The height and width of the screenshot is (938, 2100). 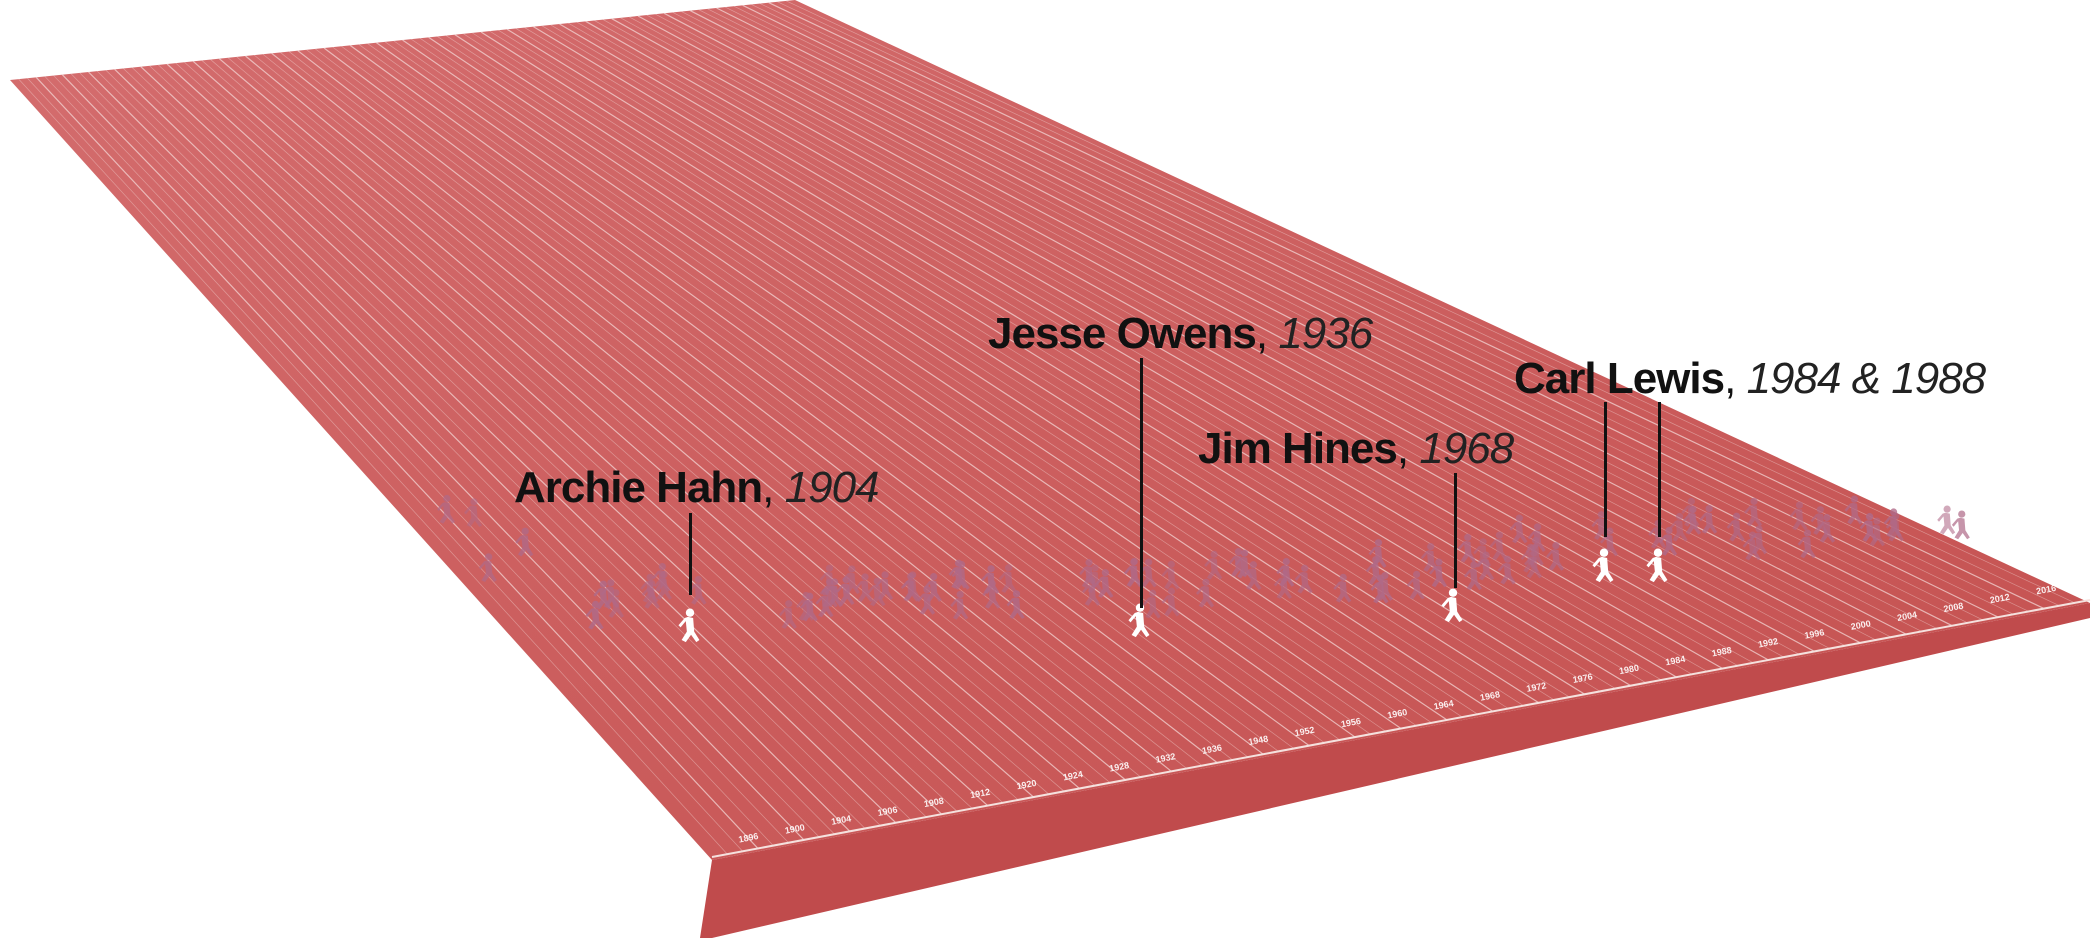 I want to click on leader-line-jesse-owens, so click(x=1141, y=483).